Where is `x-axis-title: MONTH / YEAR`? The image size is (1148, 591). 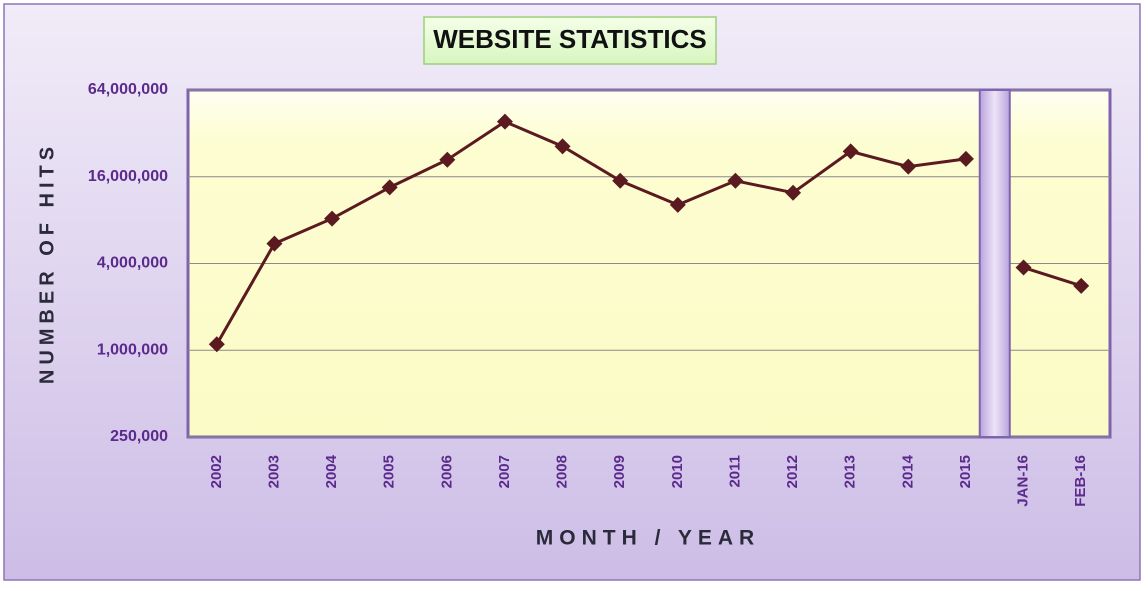 x-axis-title: MONTH / YEAR is located at coordinates (648, 538).